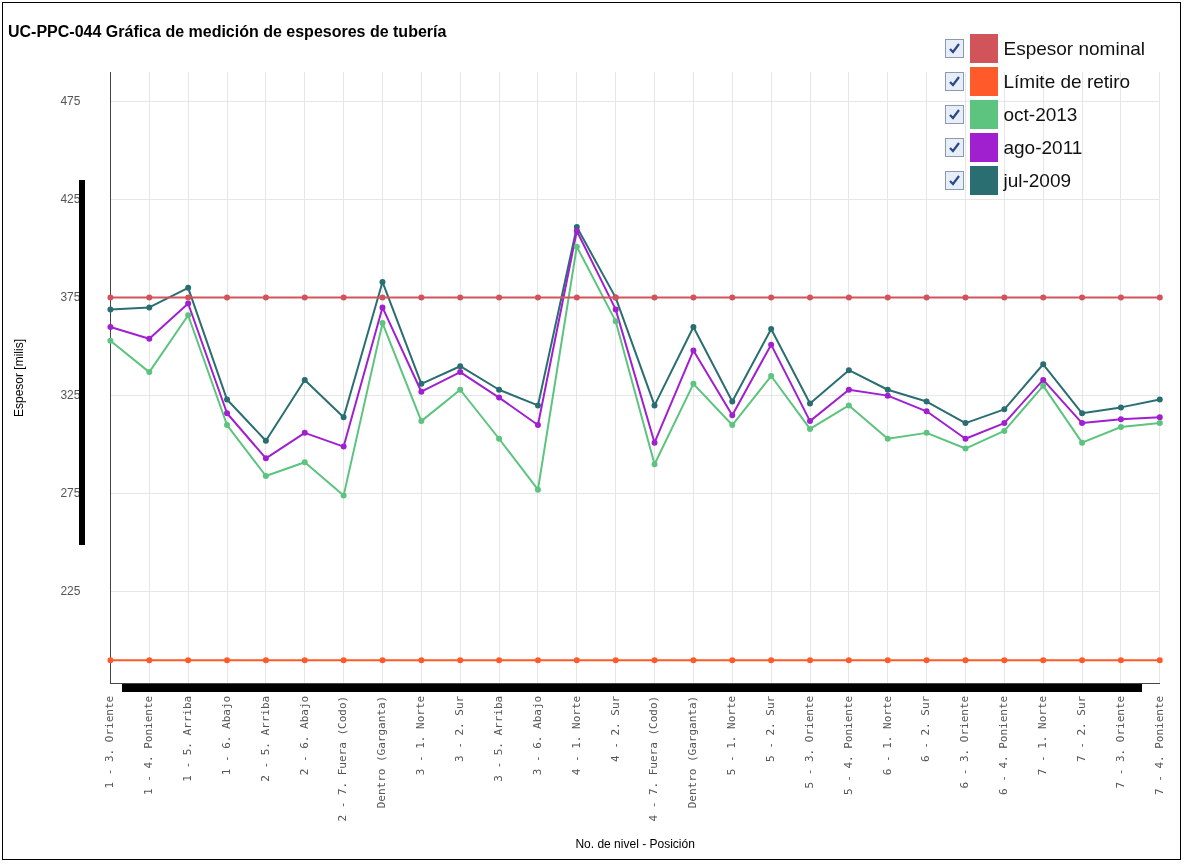 Image resolution: width=1185 pixels, height=864 pixels. I want to click on x-tick-label: 5 - 4. Poniente, so click(848, 745).